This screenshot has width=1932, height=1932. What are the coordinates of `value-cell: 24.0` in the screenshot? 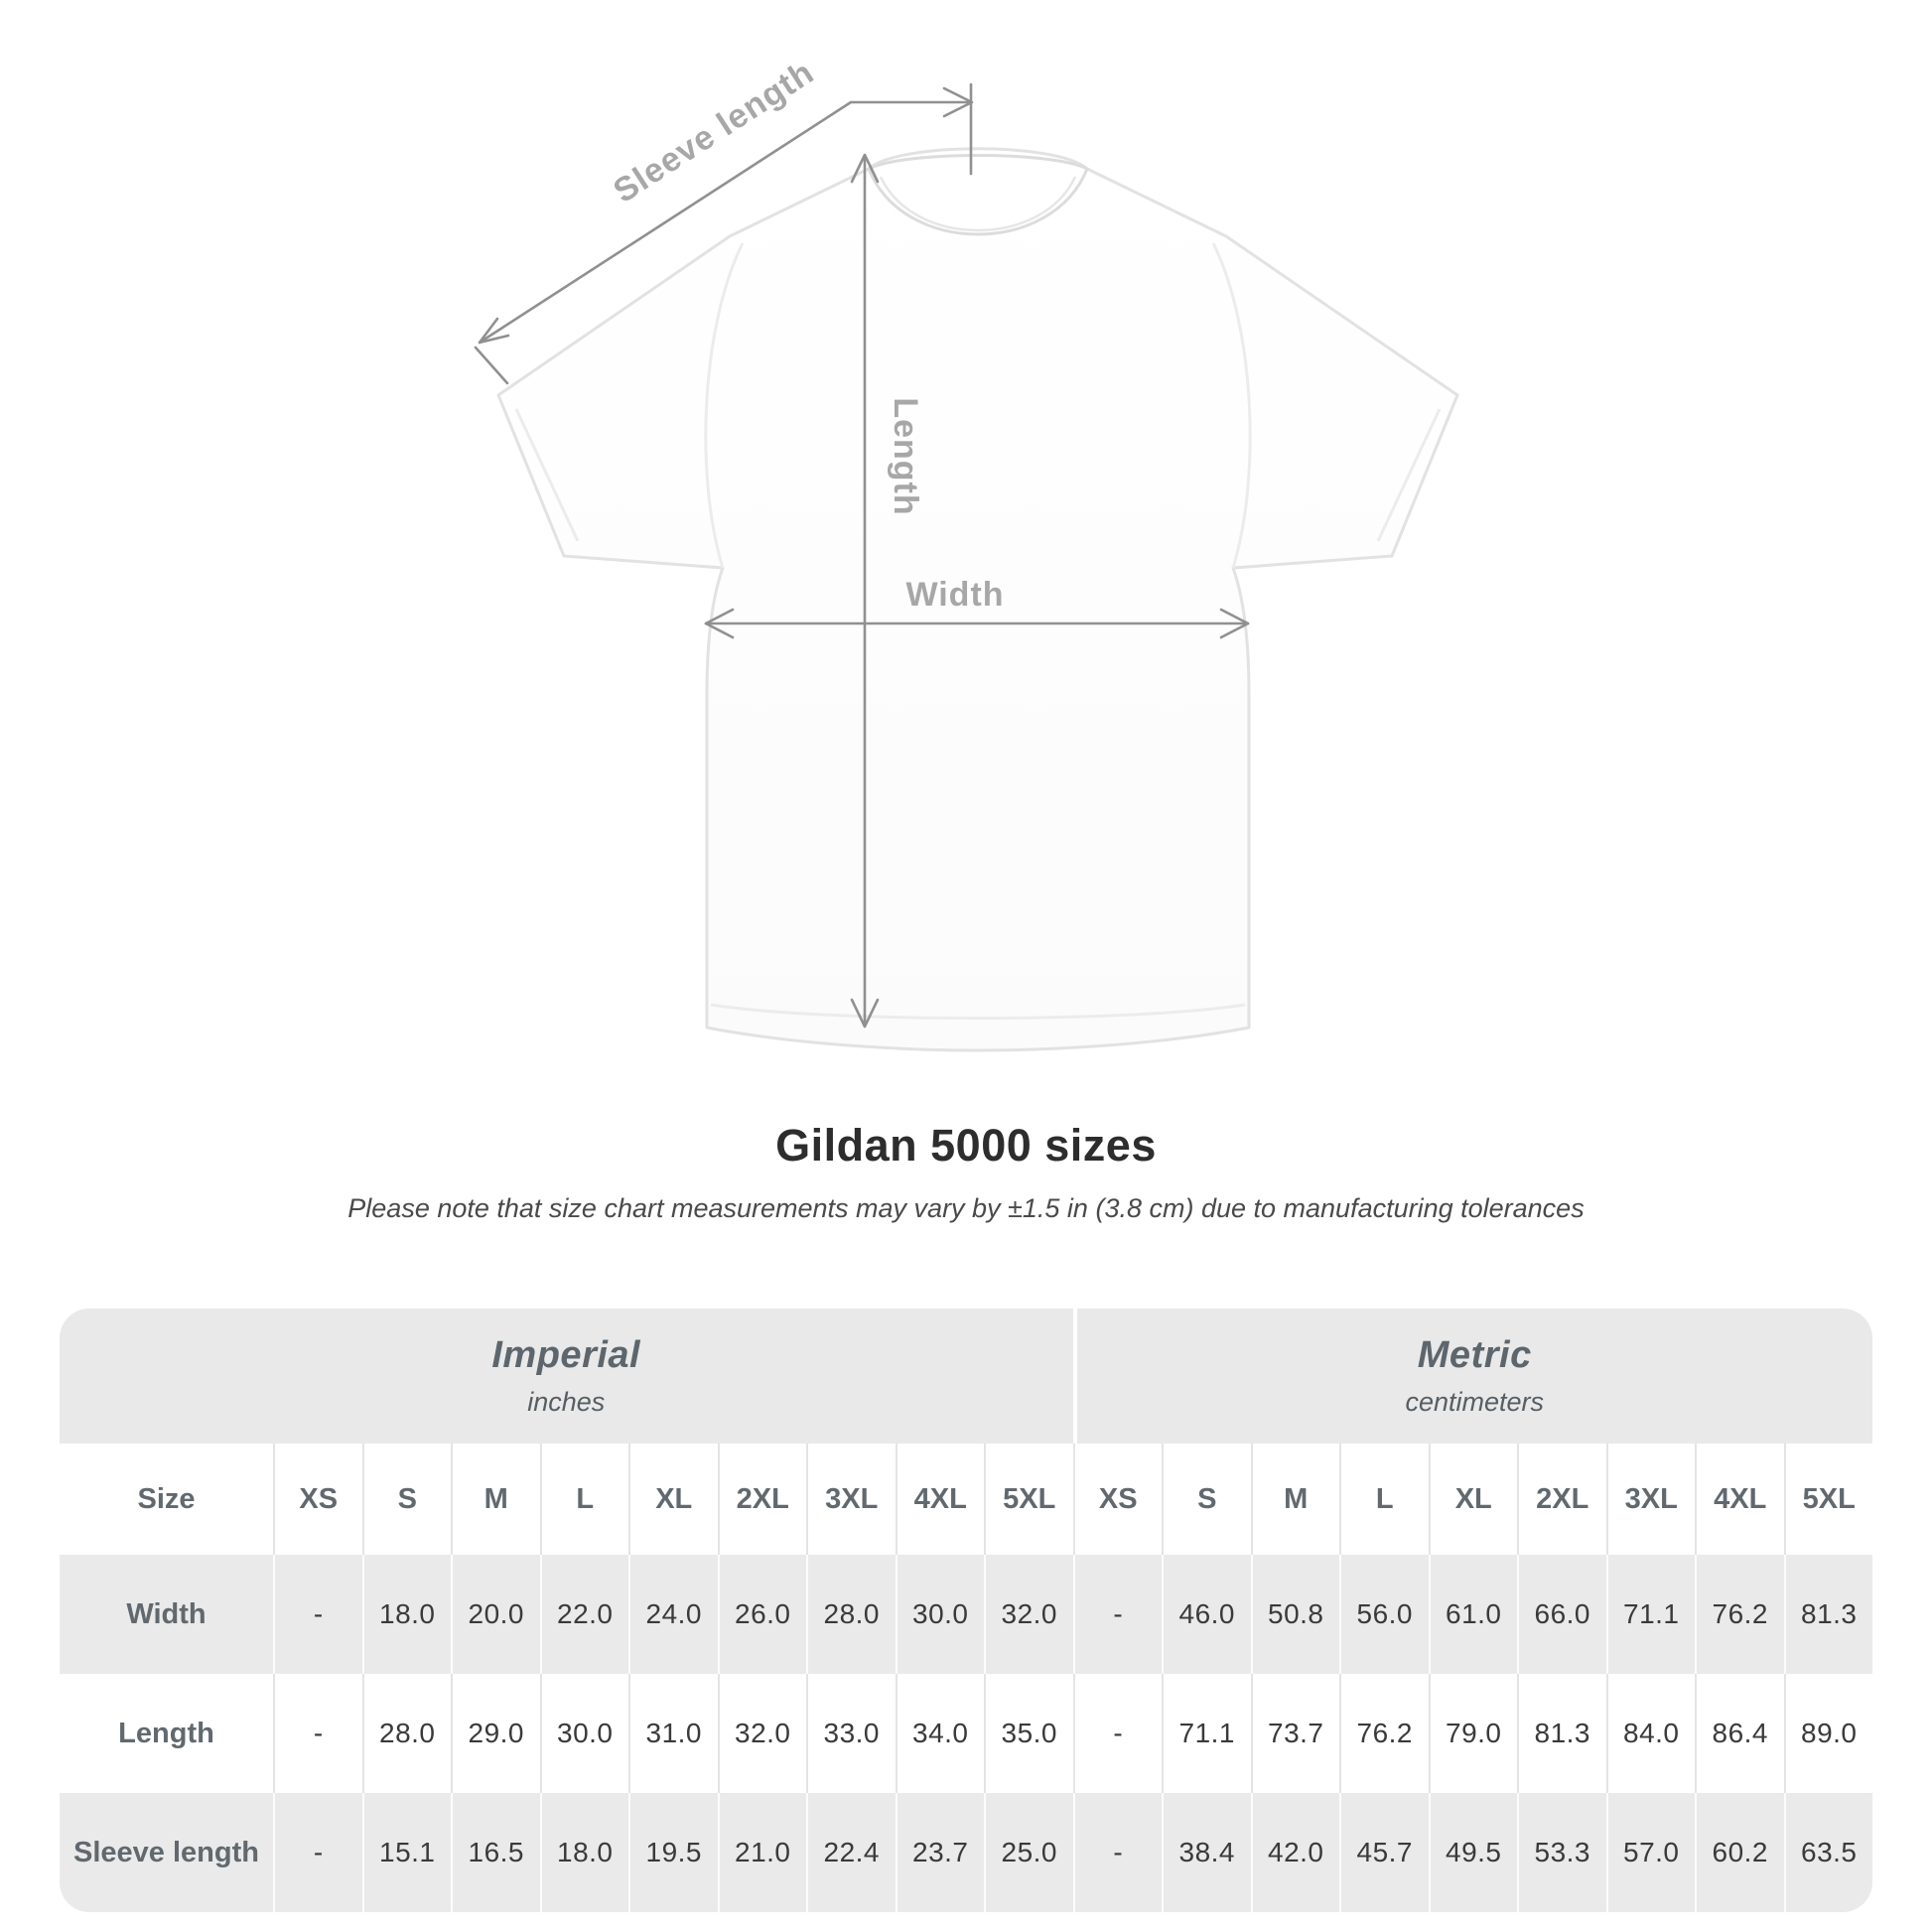 It's located at (673, 1615).